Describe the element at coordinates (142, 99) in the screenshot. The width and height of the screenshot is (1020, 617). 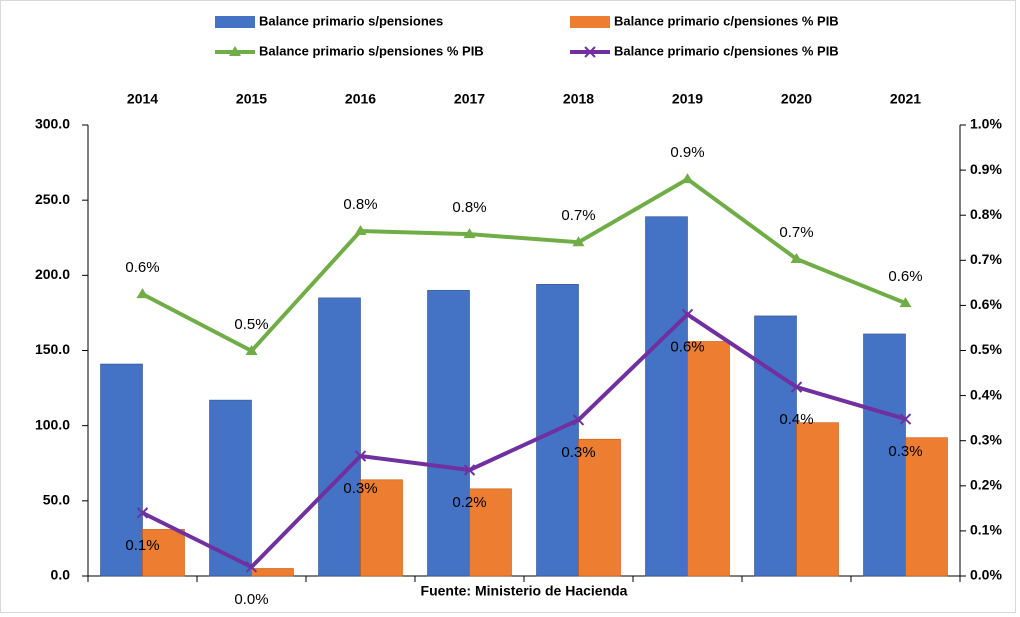
I see `x-tick-label: 2014` at that location.